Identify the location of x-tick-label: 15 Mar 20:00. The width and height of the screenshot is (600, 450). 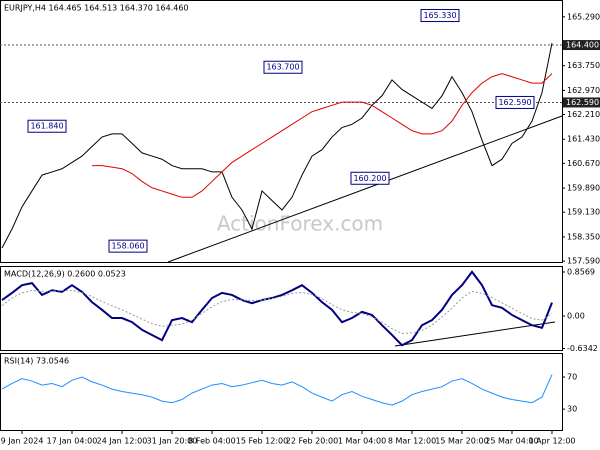
(461, 441).